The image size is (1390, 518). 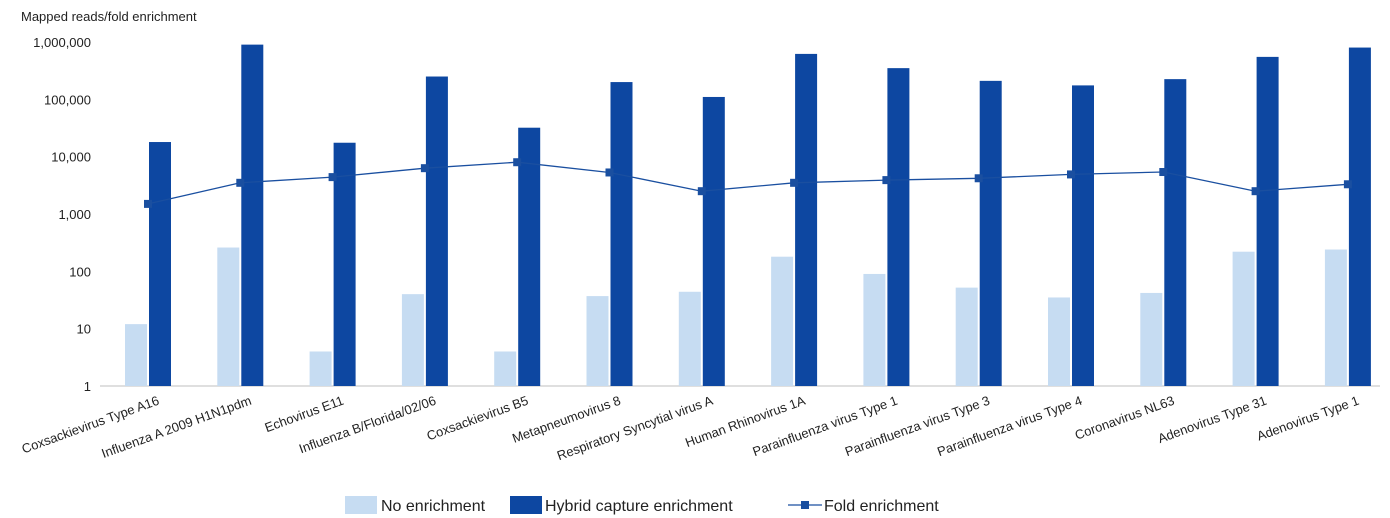 I want to click on y-axis-ticks: 1 10 100 1,000 10,000 100,000 1,000,000, so click(x=62, y=214).